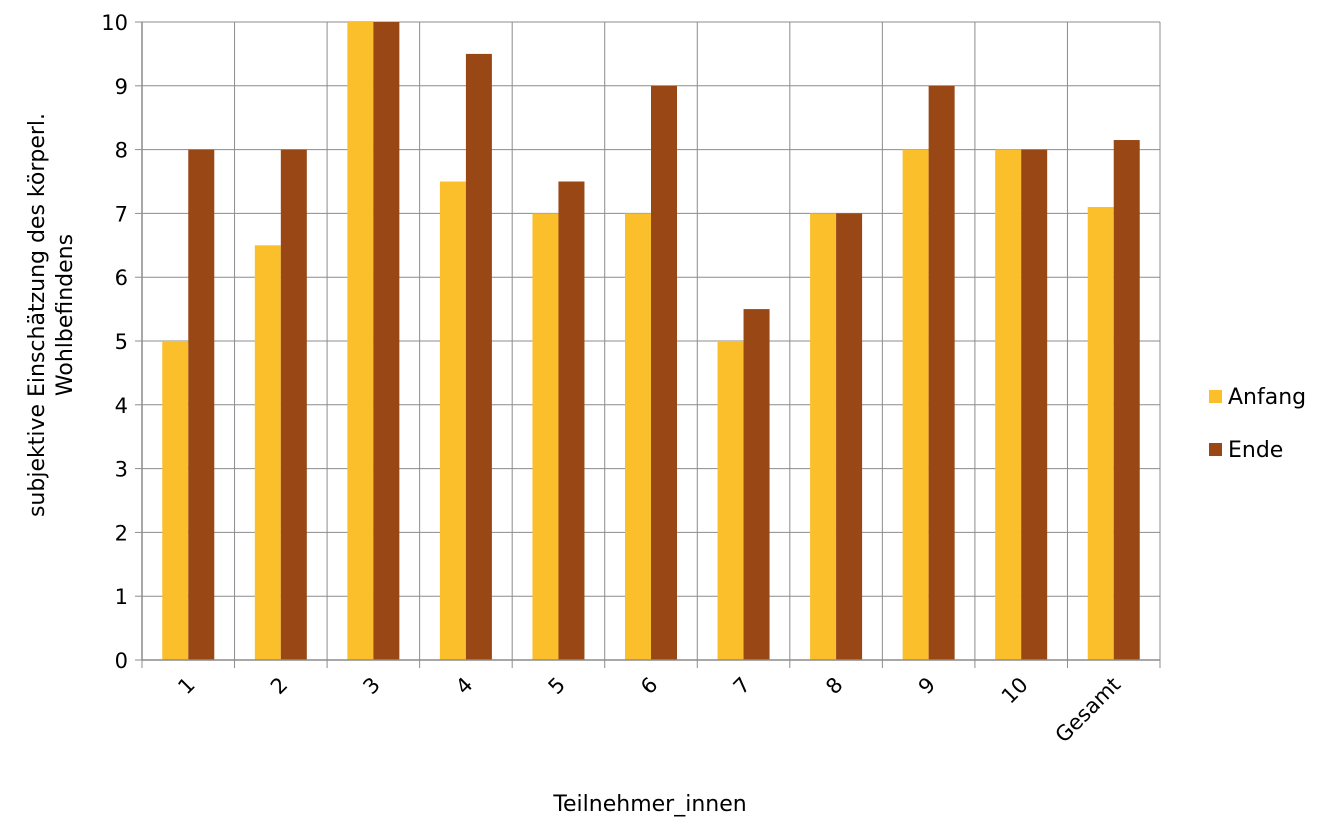  Describe the element at coordinates (1267, 397) in the screenshot. I see `legend-label-anfang: Anfang` at that location.